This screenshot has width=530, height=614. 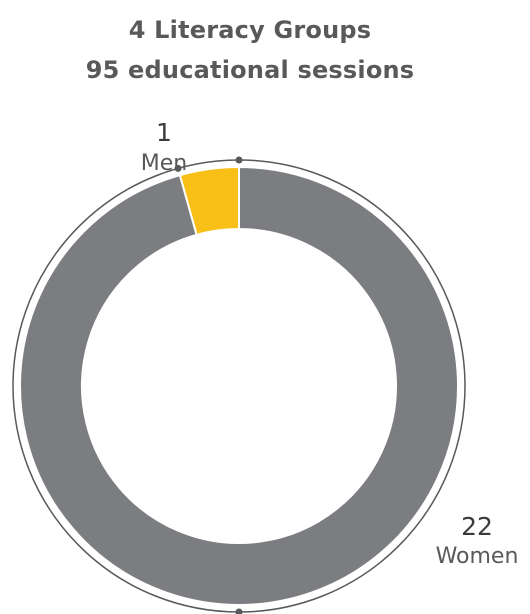 What do you see at coordinates (164, 163) in the screenshot?
I see `category-label-men: Men` at bounding box center [164, 163].